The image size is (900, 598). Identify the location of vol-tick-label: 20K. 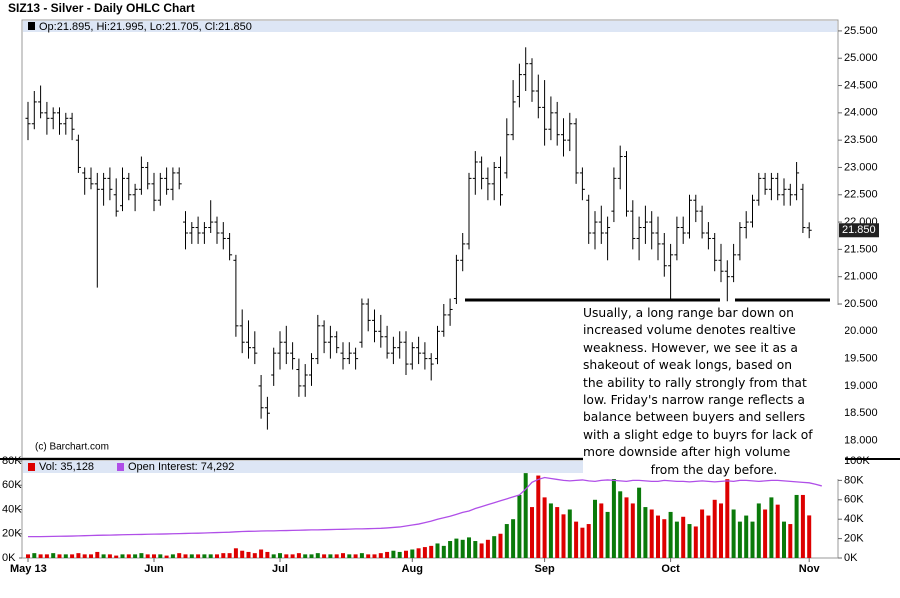
(12, 534).